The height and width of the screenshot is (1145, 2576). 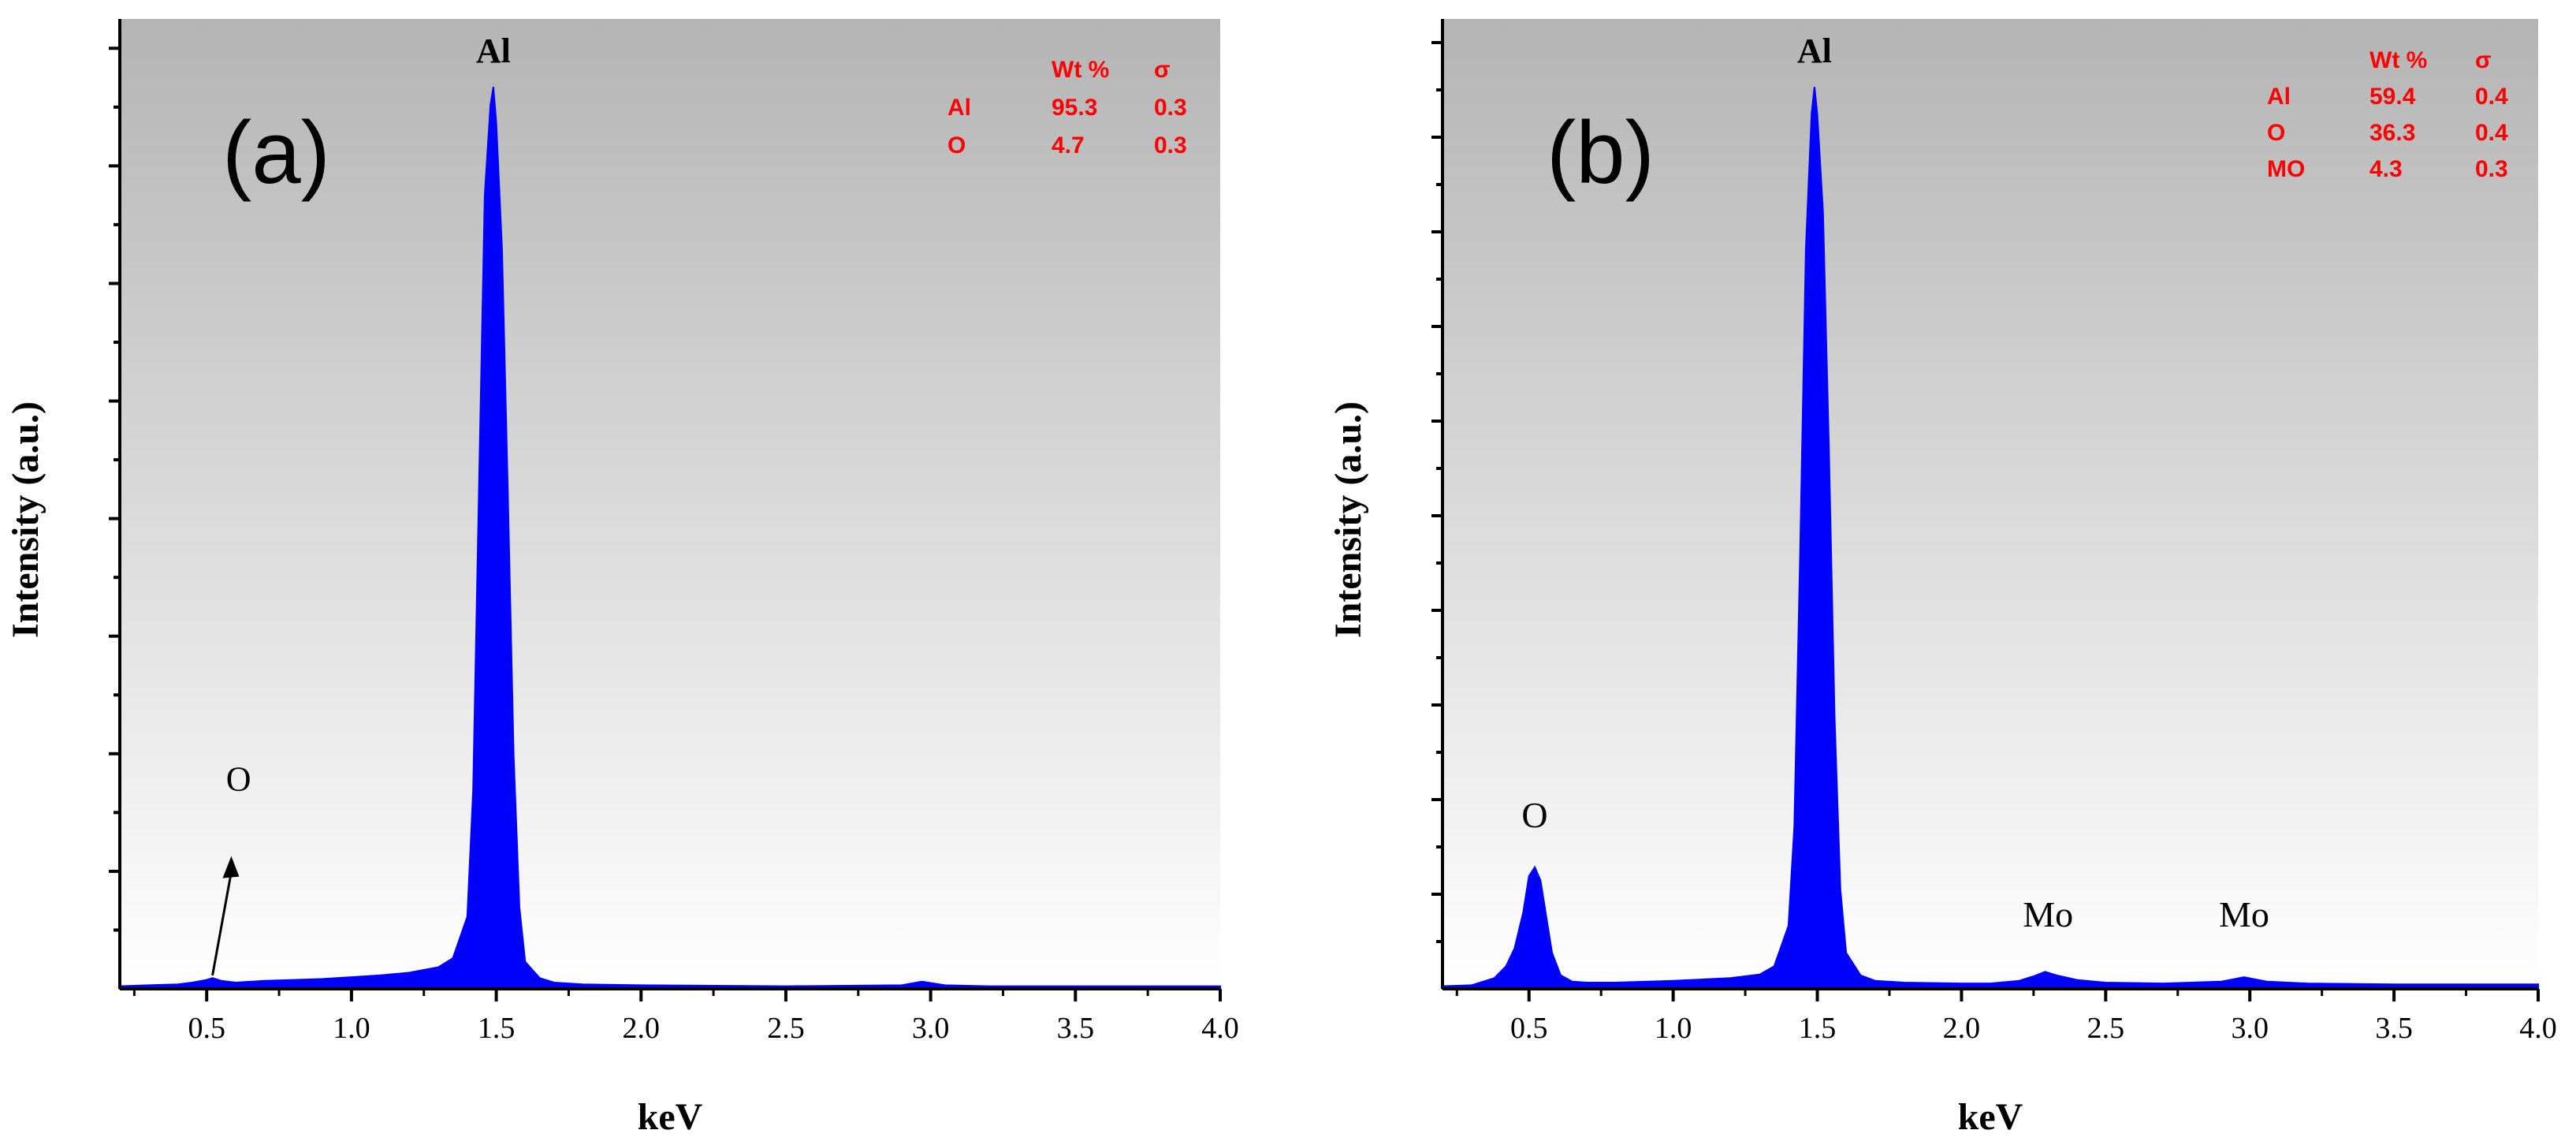 I want to click on table-cell: MO, so click(x=2286, y=169).